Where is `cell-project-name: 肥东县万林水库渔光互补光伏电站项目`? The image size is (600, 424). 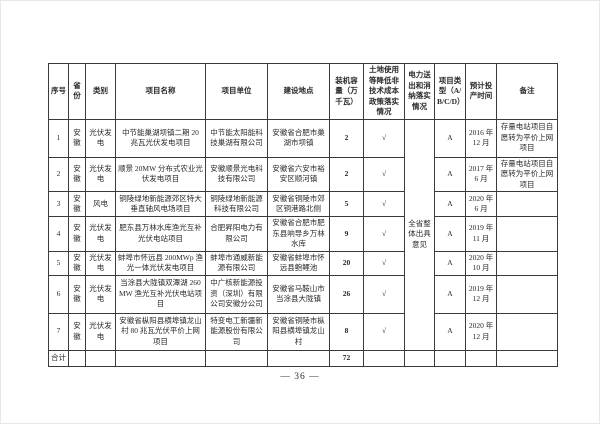
cell-project-name: 肥东县万林水库渔光互补光伏电站项目 is located at coordinates (160, 234).